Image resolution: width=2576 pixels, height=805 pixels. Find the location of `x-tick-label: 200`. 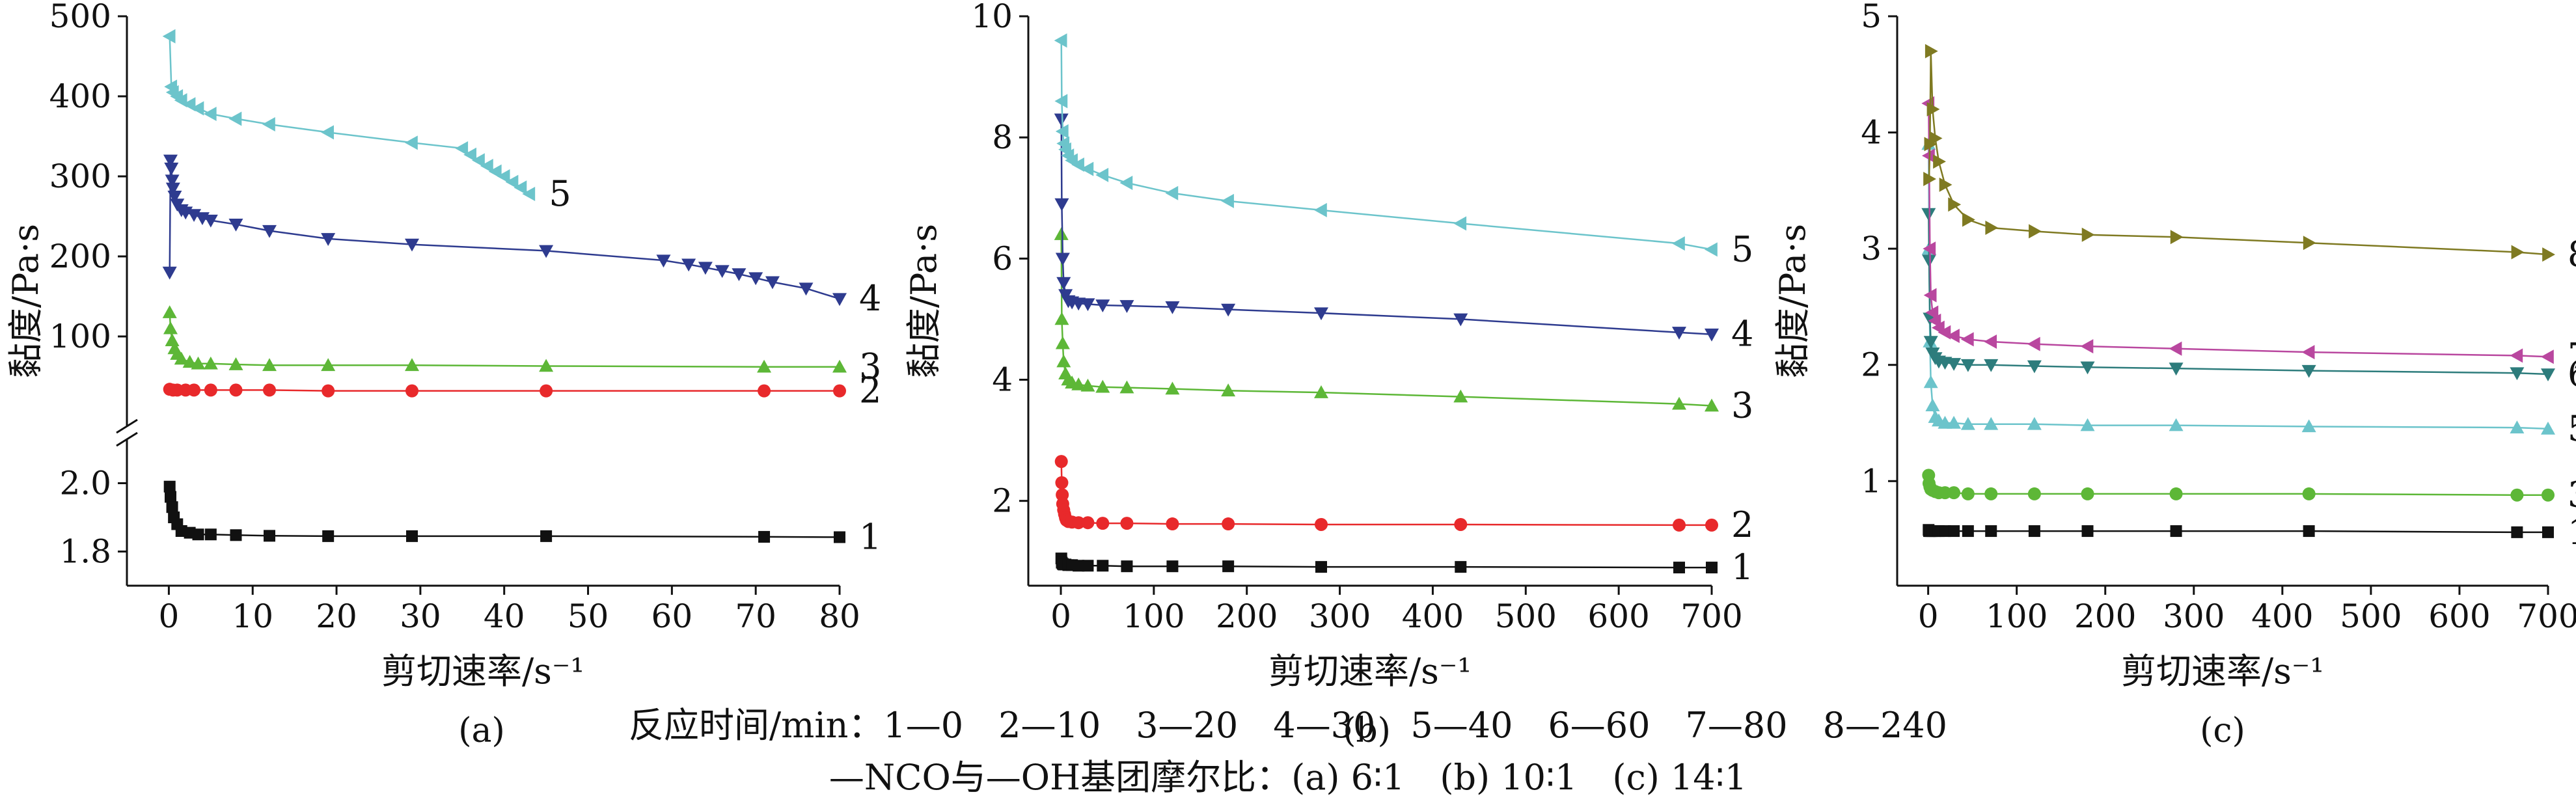

x-tick-label: 200 is located at coordinates (1247, 616).